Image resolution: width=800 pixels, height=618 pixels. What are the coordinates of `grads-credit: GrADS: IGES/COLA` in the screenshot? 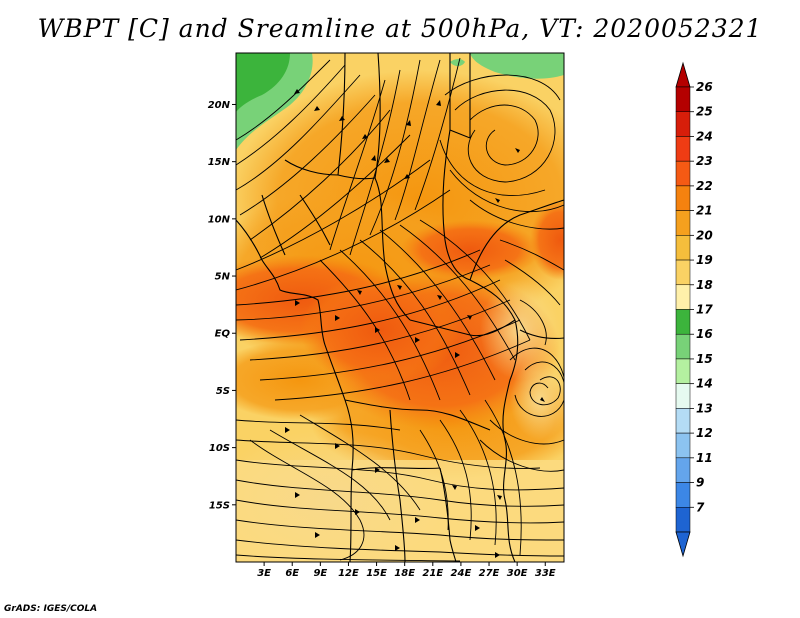 It's located at (51, 609).